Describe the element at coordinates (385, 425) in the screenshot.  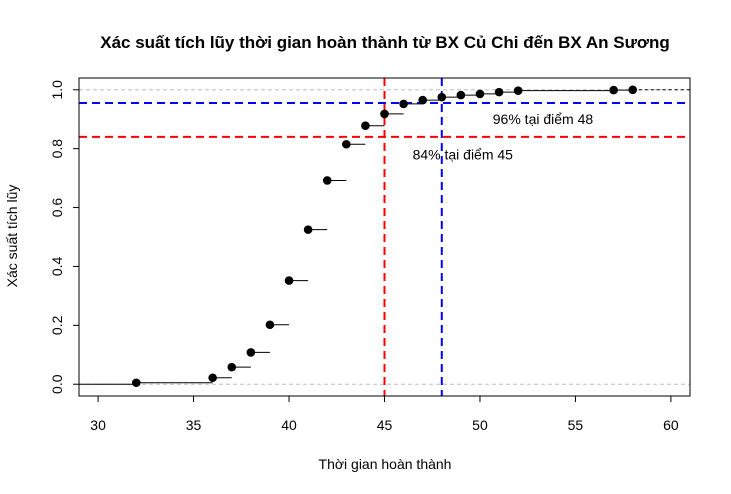
I see `x-tick-label: 45` at that location.